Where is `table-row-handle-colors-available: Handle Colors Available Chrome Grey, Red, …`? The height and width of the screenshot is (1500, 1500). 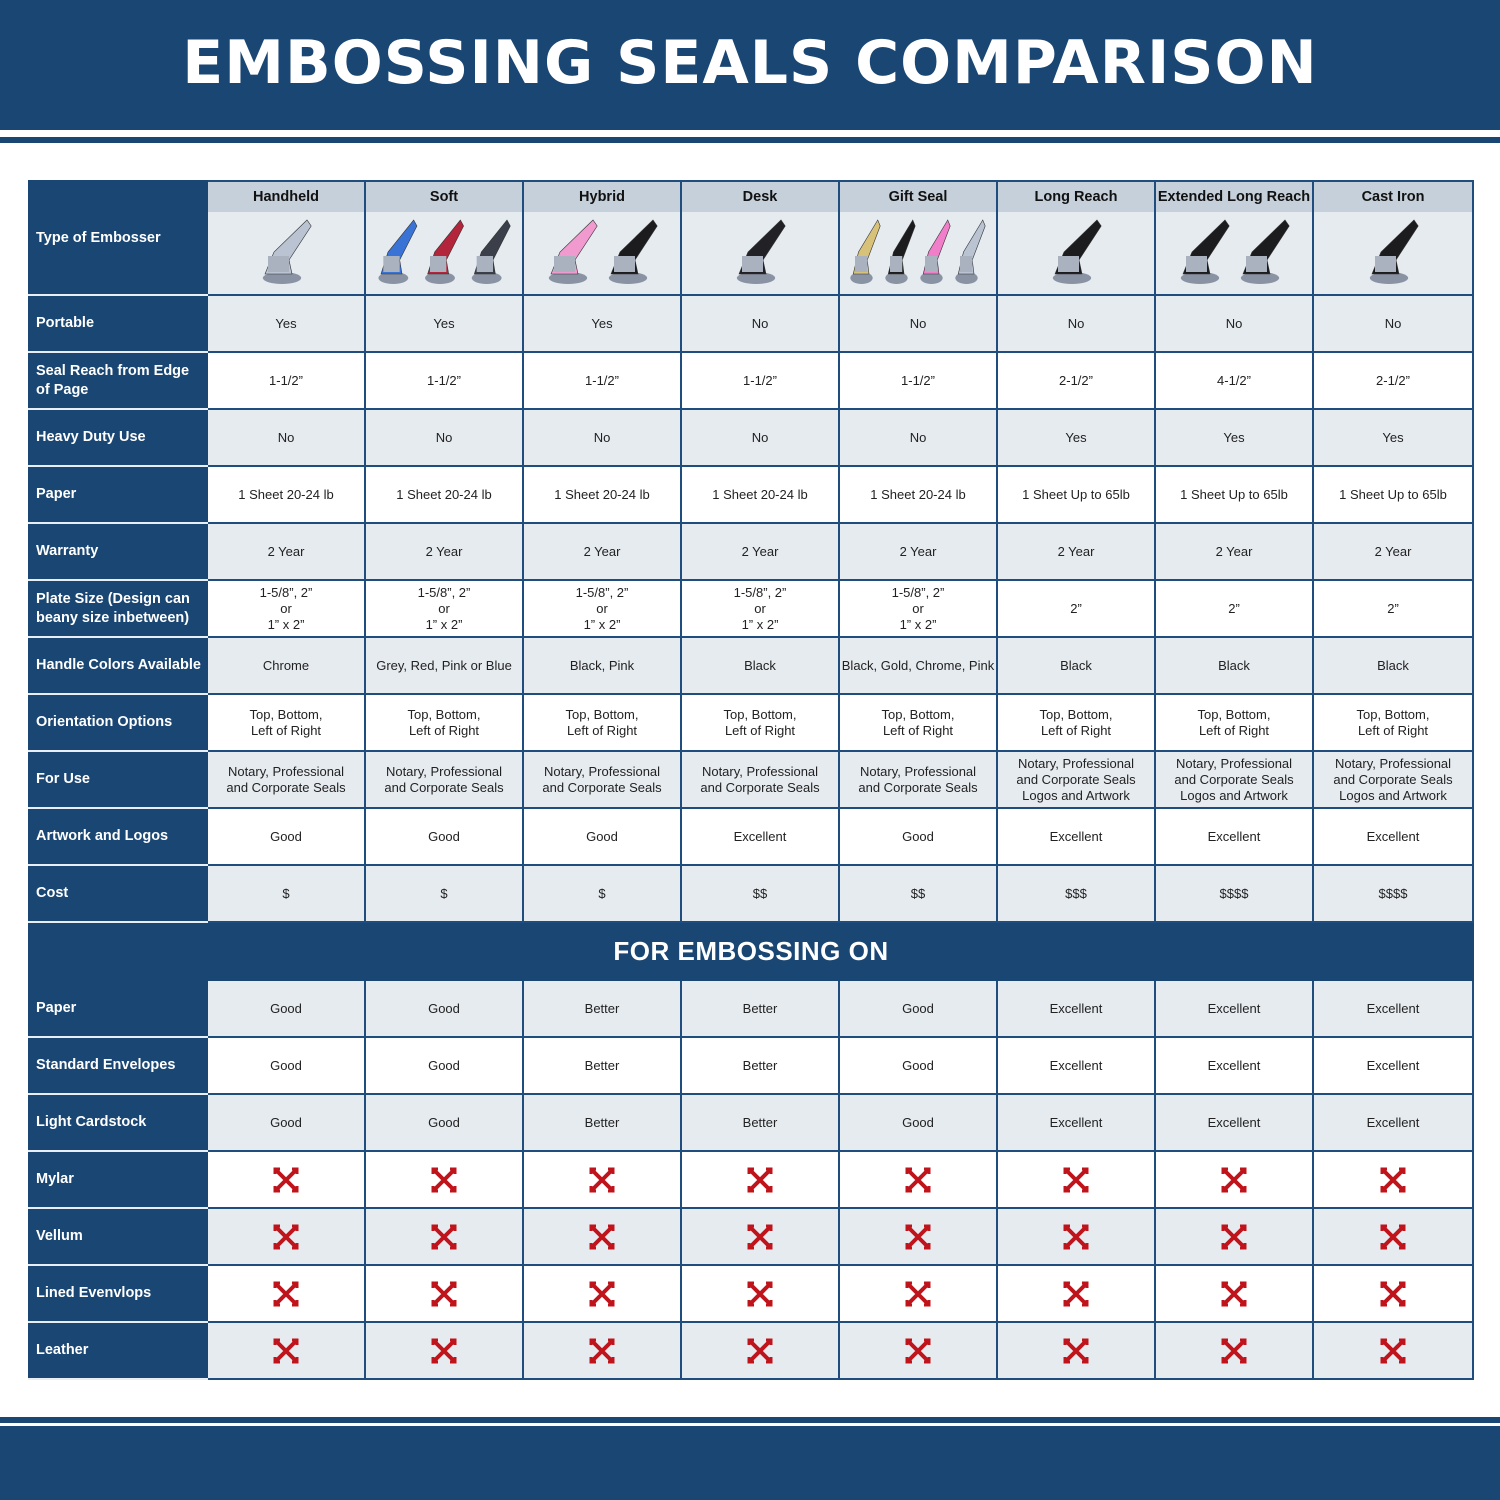 table-row-handle-colors-available: Handle Colors Available Chrome Grey, Red, … is located at coordinates (751, 665).